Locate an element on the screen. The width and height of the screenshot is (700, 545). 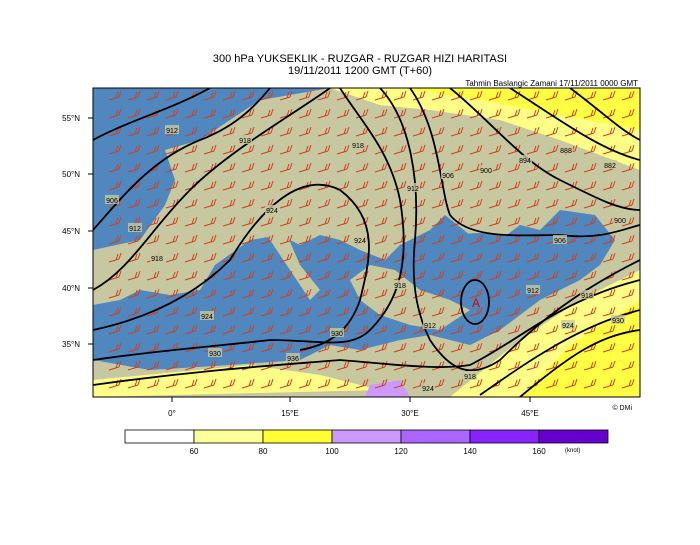
contour-label: 906 is located at coordinates (448, 176).